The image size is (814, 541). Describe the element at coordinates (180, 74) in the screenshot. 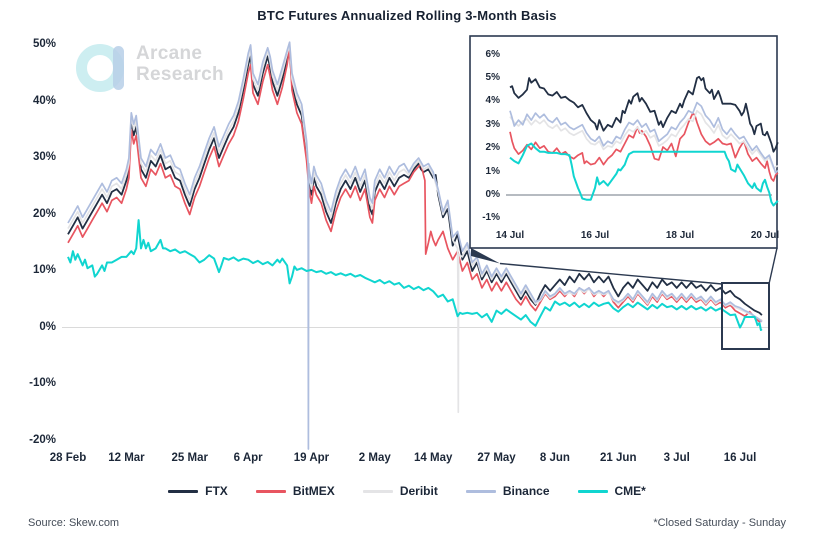

I see `logo-text-line2: Research` at that location.